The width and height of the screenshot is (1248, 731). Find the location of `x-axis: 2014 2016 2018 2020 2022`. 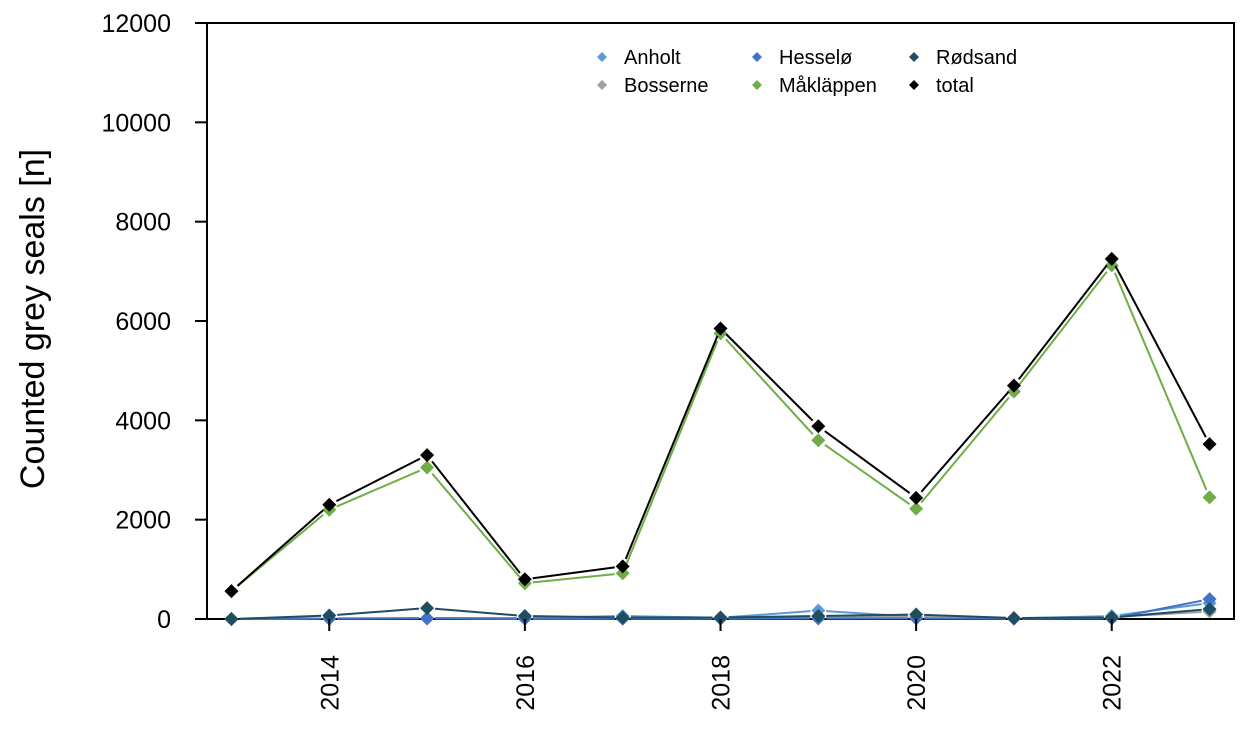

x-axis: 2014 2016 2018 2020 2022 is located at coordinates (721, 665).